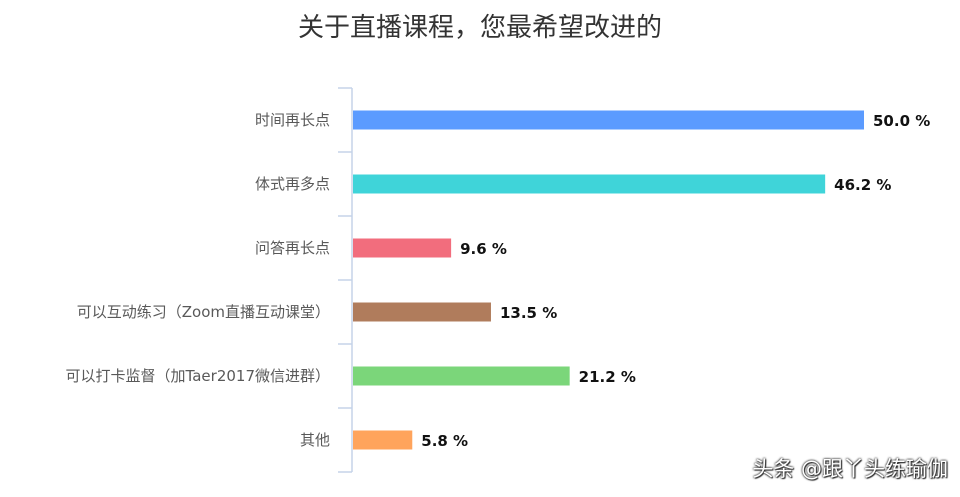 Image resolution: width=960 pixels, height=497 pixels. Describe the element at coordinates (203, 312) in the screenshot. I see `category-label: 可以互动练习（Zoom直播互动课堂）` at that location.